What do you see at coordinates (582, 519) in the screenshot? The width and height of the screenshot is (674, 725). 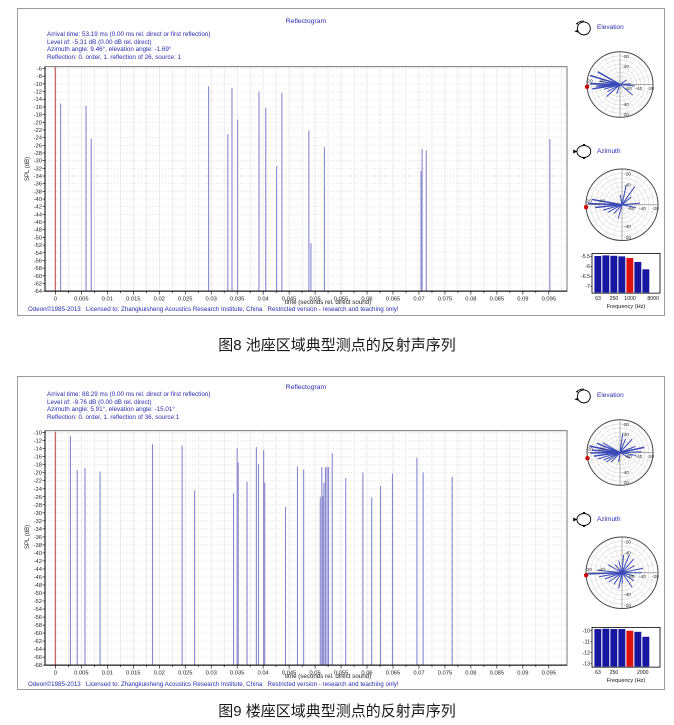 I see `azimuth-head-icon` at bounding box center [582, 519].